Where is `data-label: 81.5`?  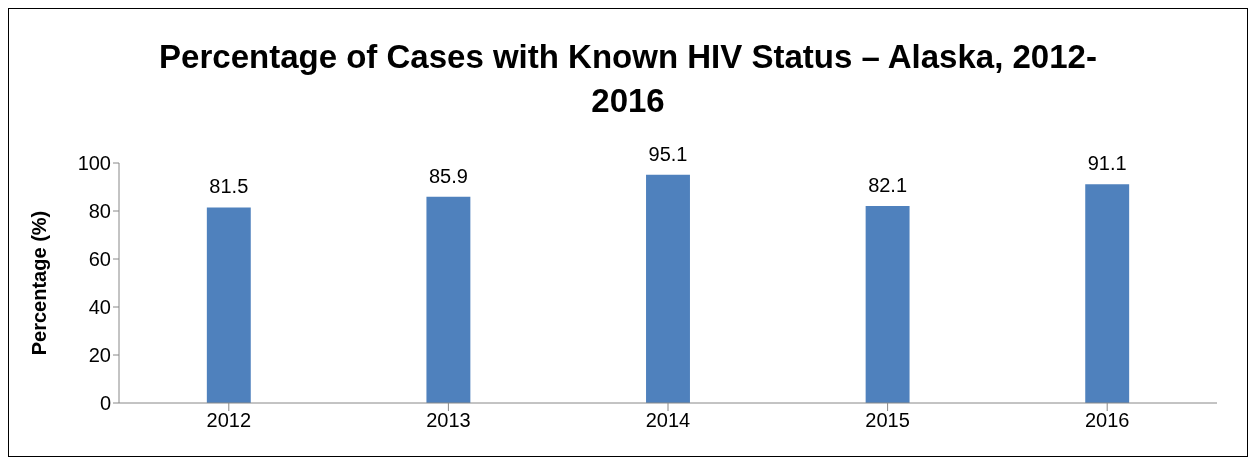
data-label: 81.5 is located at coordinates (229, 186).